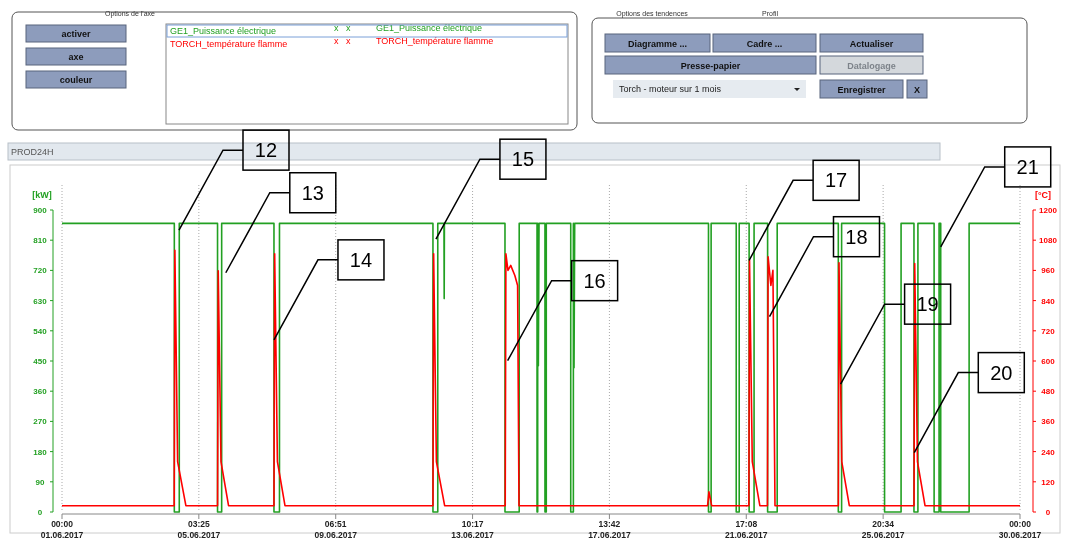  Describe the element at coordinates (523, 159) in the screenshot. I see `annotation: 15` at that location.